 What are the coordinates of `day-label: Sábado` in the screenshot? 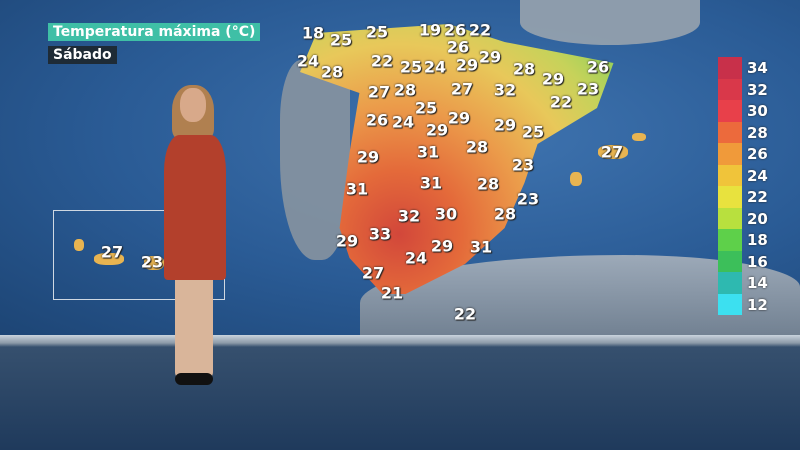 It's located at (82, 55).